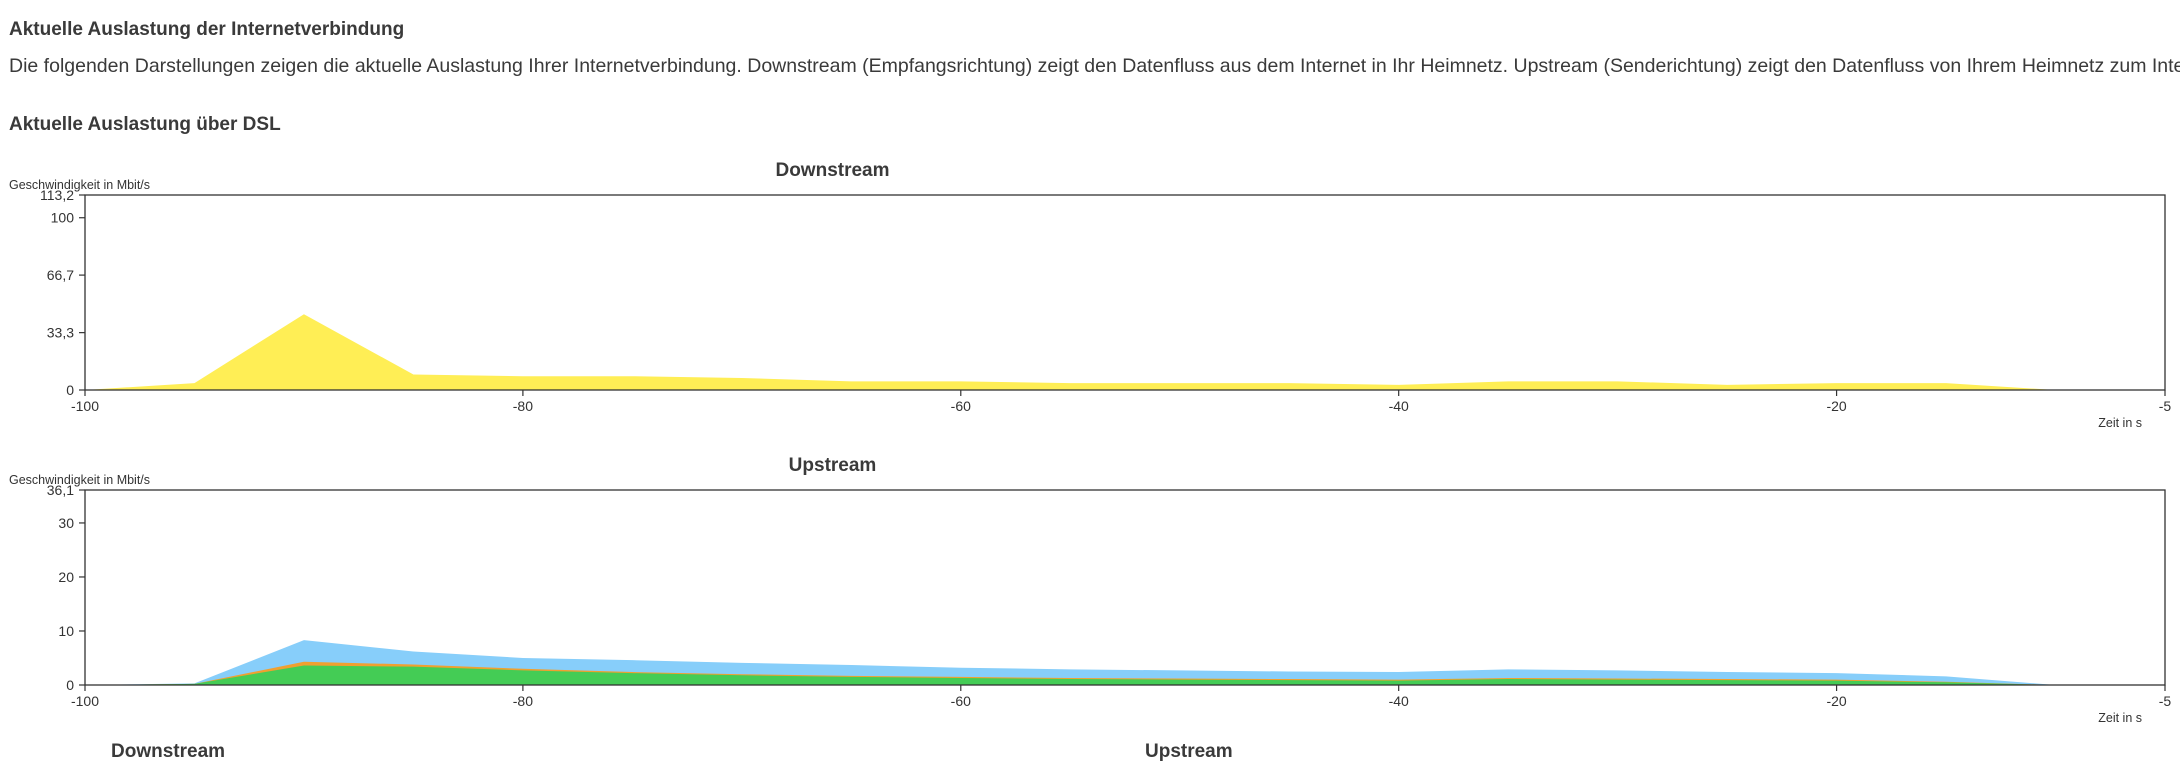  What do you see at coordinates (961, 701) in the screenshot?
I see `upstream-x-tick-label: -60` at bounding box center [961, 701].